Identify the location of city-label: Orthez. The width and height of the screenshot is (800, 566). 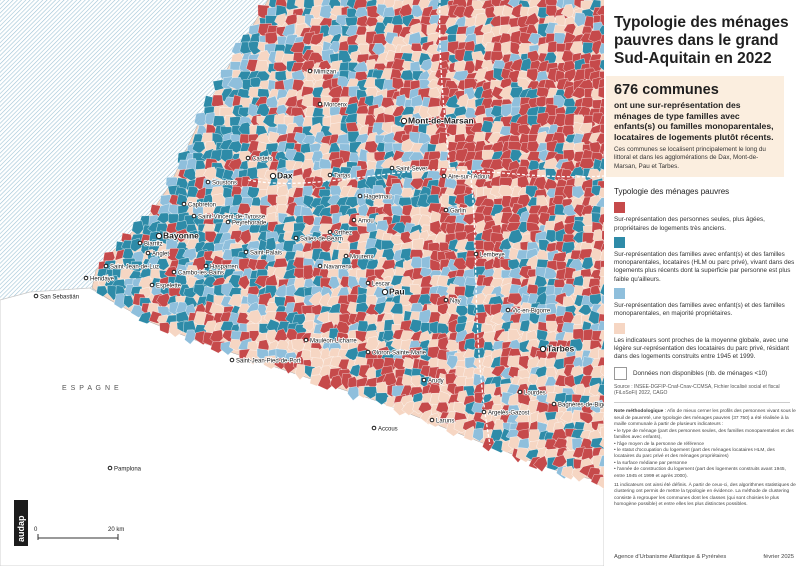
(343, 234).